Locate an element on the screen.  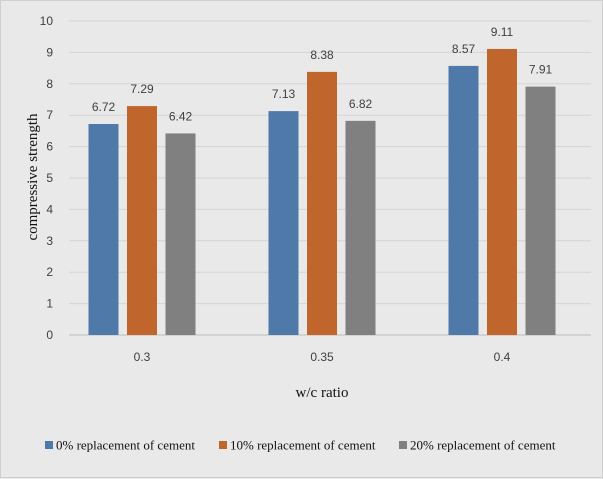
y-tick-label: 7 is located at coordinates (49, 115).